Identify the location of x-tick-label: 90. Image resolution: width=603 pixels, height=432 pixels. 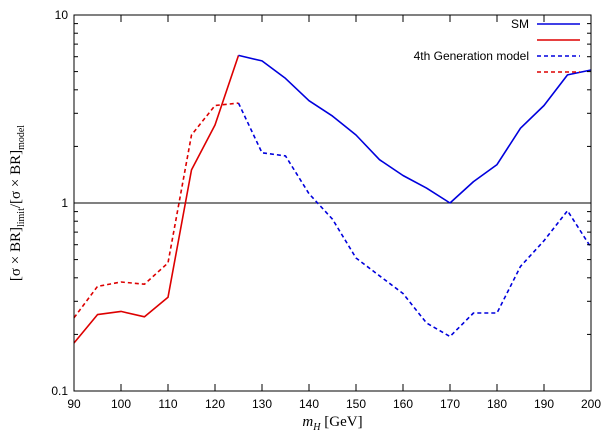
(74, 404).